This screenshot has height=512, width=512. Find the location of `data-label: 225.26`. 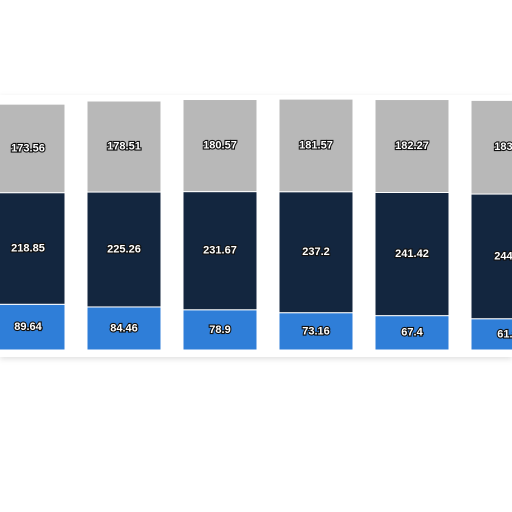

data-label: 225.26 is located at coordinates (124, 249).